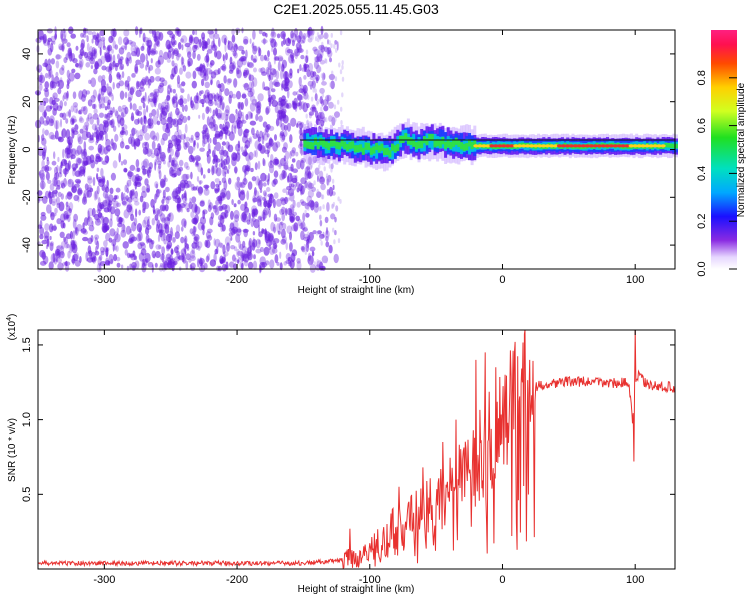 Image resolution: width=750 pixels, height=600 pixels. Describe the element at coordinates (716, 173) in the screenshot. I see `colorbar-ticks: 0.00.20.40.60.8` at that location.